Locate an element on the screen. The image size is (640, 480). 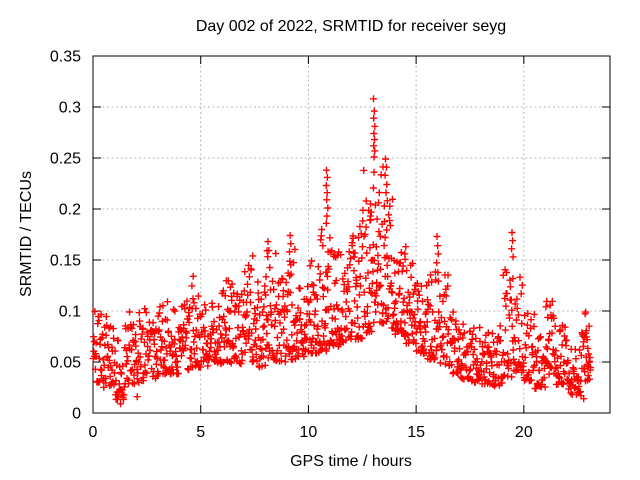
x-tick-labels: 0 5 10 15 20 is located at coordinates (311, 432).